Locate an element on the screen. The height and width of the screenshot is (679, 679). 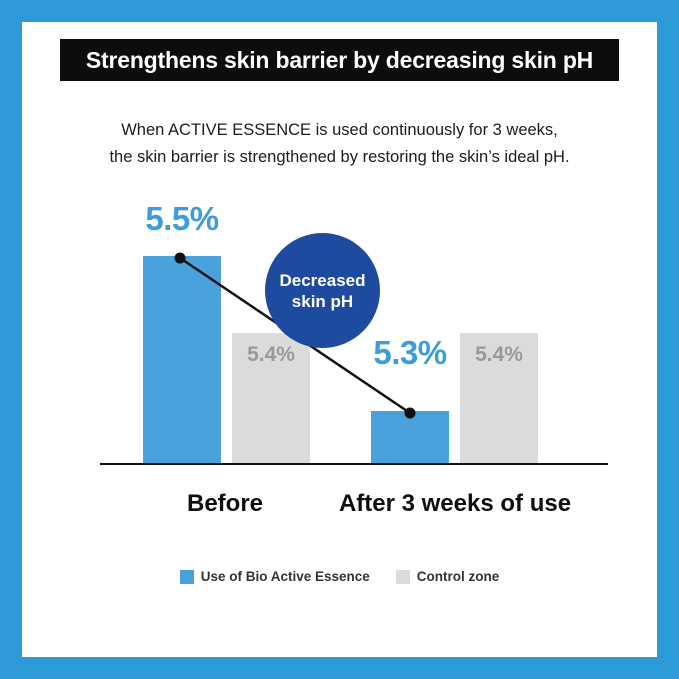
x-axis-line is located at coordinates (354, 464).